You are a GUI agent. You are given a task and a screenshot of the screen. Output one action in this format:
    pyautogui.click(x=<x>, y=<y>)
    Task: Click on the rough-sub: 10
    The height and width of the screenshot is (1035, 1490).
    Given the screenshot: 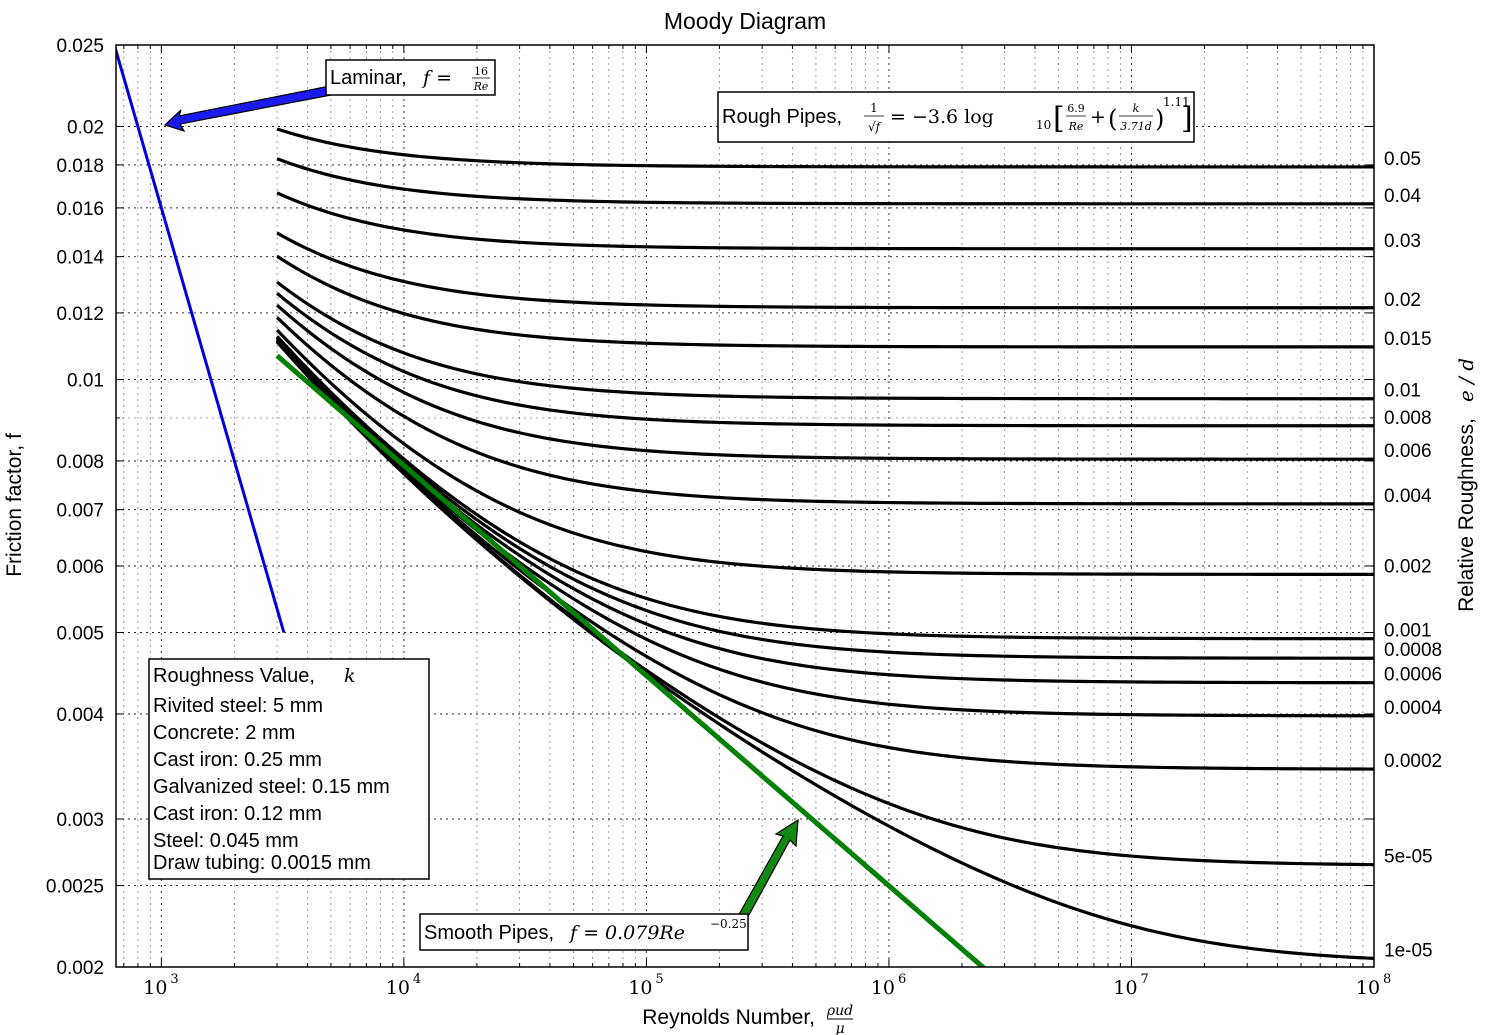 What is the action you would take?
    pyautogui.click(x=1043, y=125)
    